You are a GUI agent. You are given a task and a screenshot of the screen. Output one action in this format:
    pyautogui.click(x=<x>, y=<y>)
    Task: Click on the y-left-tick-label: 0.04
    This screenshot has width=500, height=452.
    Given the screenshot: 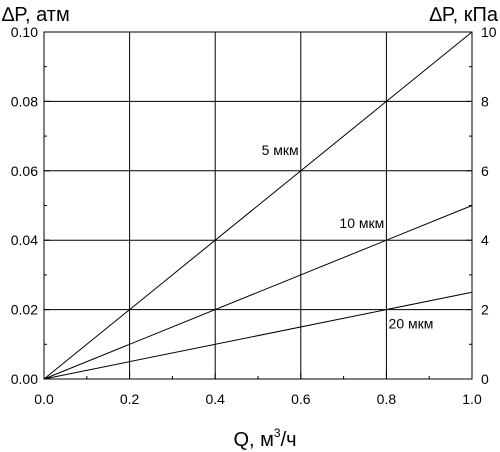 What is the action you would take?
    pyautogui.click(x=24, y=240)
    